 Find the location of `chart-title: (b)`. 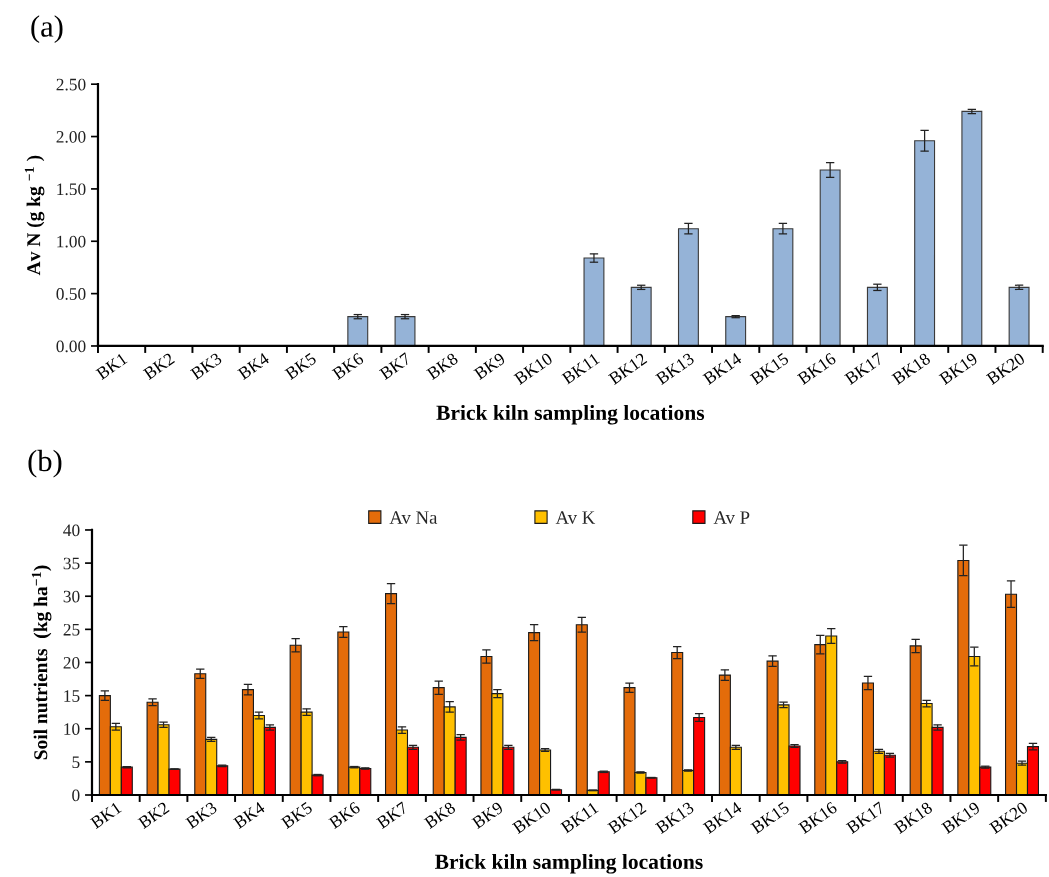

chart-title: (b) is located at coordinates (45, 463).